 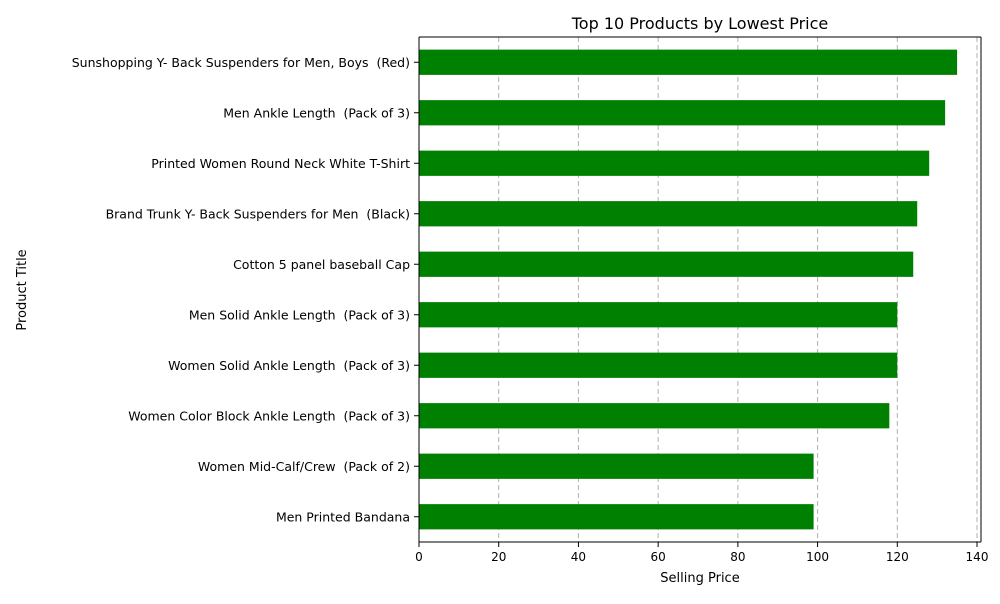 I want to click on y-tick-label: Men Ankle Length (Pack of 3), so click(x=316, y=112).